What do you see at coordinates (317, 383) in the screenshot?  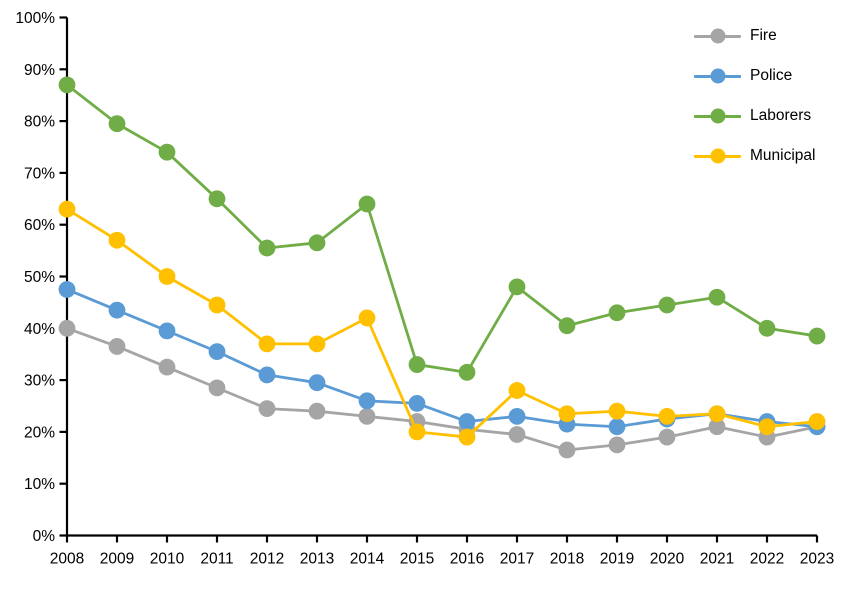 I see `data-point-police-2013` at bounding box center [317, 383].